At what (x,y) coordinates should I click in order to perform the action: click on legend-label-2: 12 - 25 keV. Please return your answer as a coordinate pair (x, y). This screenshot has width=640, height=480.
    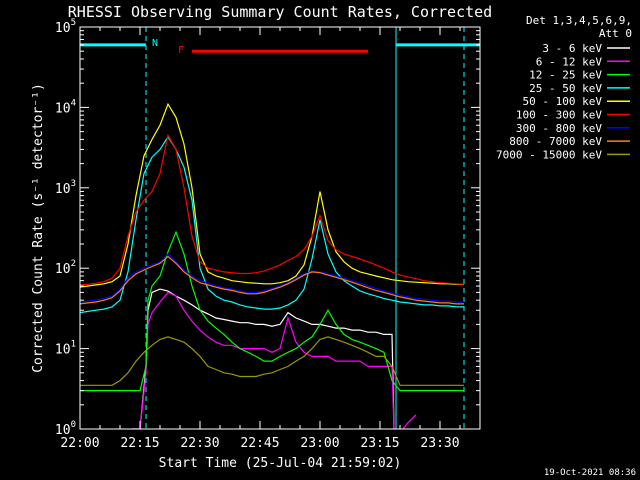
    Looking at the image, I should click on (565, 75).